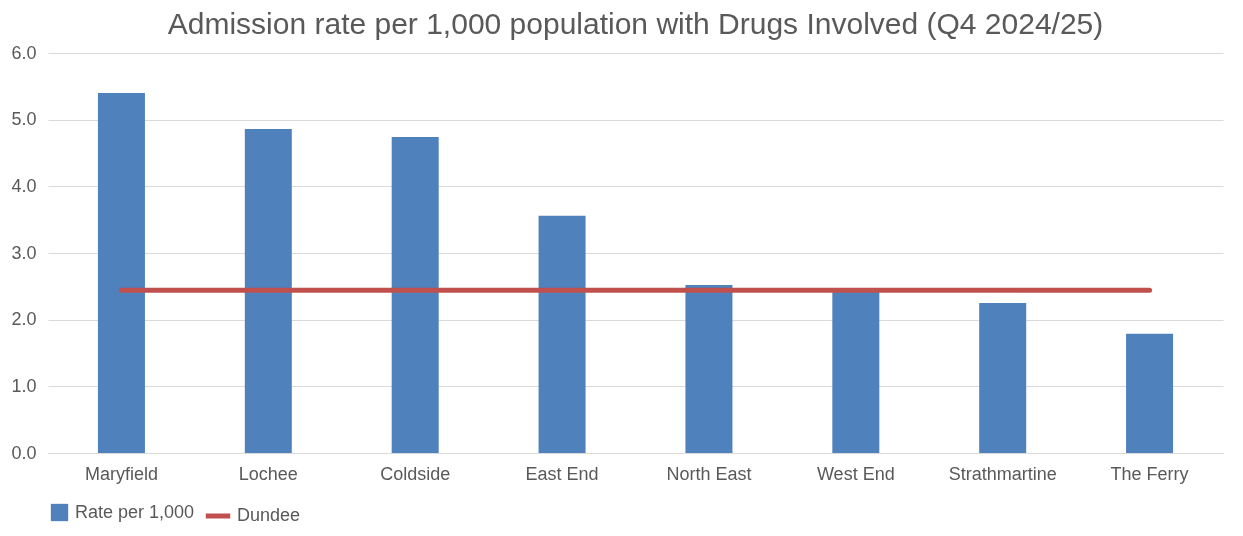 This screenshot has width=1243, height=536. What do you see at coordinates (24, 452) in the screenshot?
I see `y-tick-label: 0.0` at bounding box center [24, 452].